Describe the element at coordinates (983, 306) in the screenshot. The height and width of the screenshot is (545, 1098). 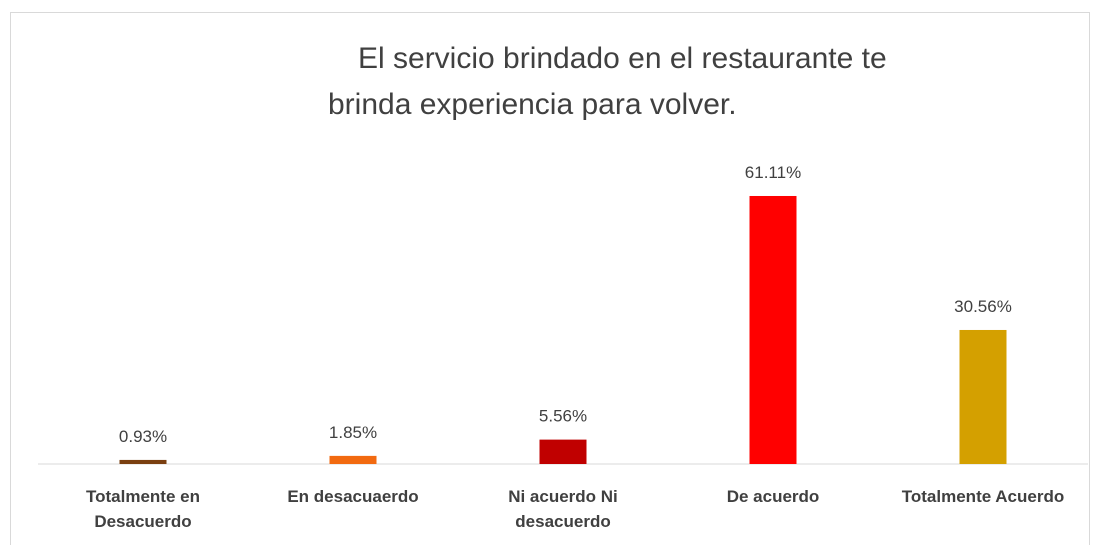
I see `data-label: 30.56%` at that location.